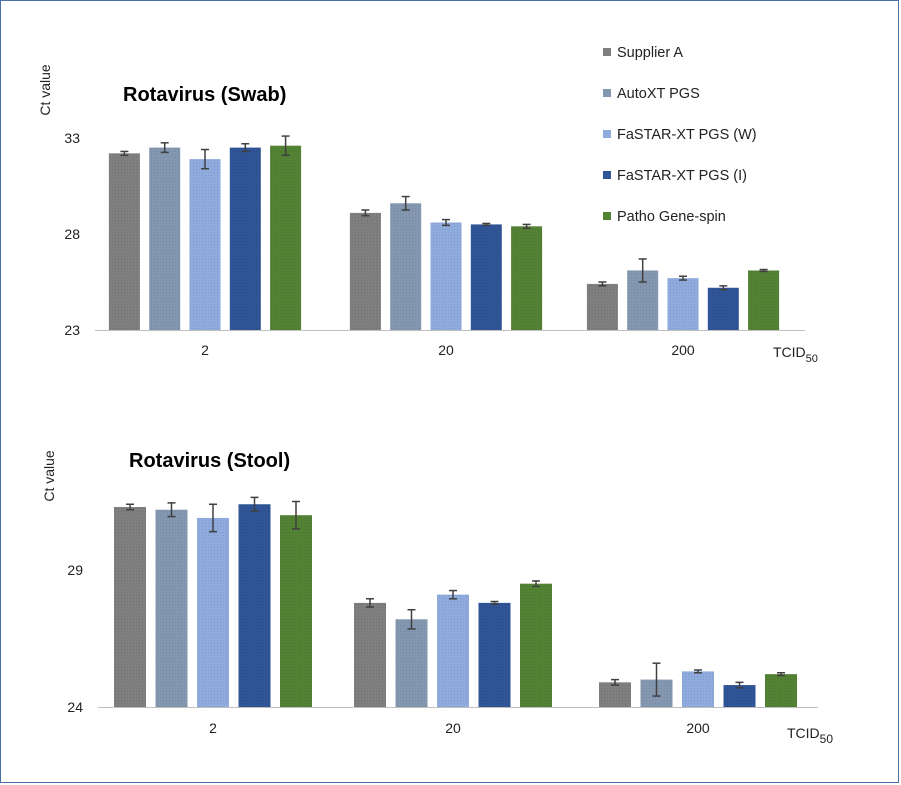  I want to click on y-tick-label: 33, so click(72, 138).